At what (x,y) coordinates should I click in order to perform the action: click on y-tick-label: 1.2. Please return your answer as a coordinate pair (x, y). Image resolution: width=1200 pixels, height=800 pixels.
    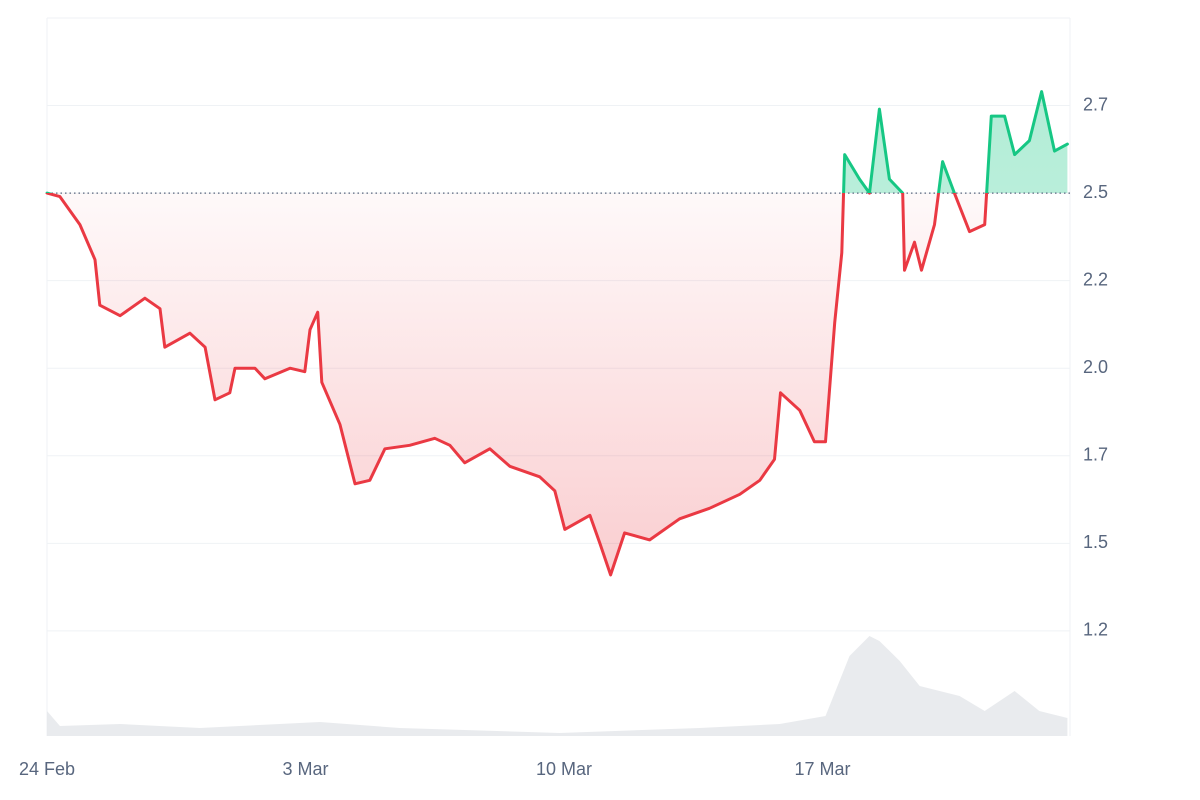
    Looking at the image, I should click on (1095, 630).